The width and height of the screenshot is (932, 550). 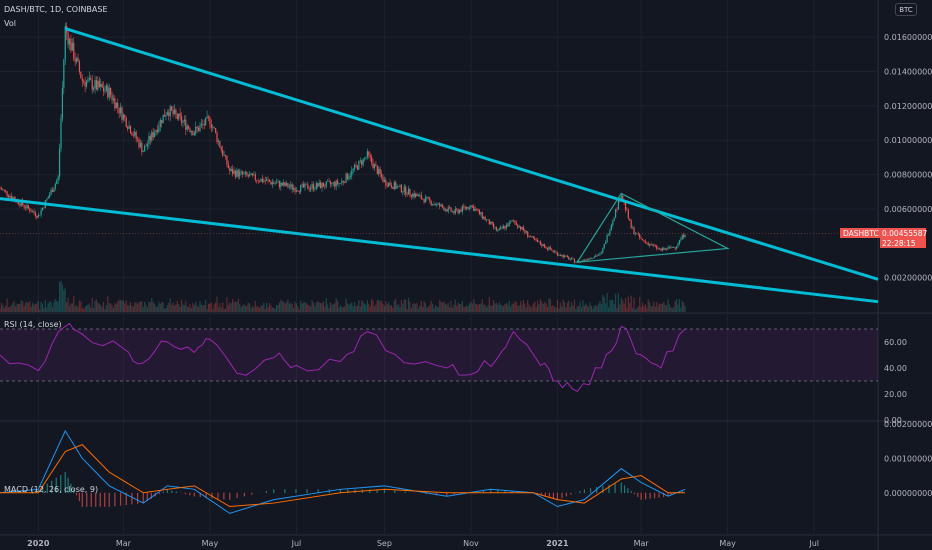 I want to click on macd-tick-label: 0.00200000, so click(x=908, y=424).